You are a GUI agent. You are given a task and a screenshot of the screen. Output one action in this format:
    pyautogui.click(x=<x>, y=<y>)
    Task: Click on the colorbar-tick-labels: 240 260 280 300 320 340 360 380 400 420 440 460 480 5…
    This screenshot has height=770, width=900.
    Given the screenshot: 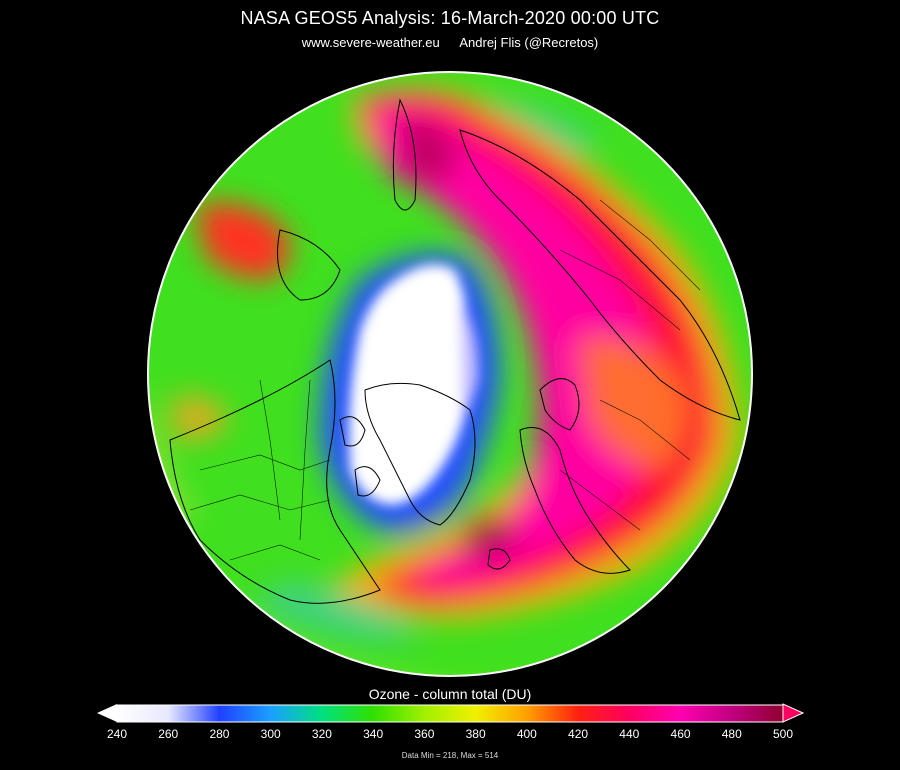 What is the action you would take?
    pyautogui.click(x=450, y=735)
    